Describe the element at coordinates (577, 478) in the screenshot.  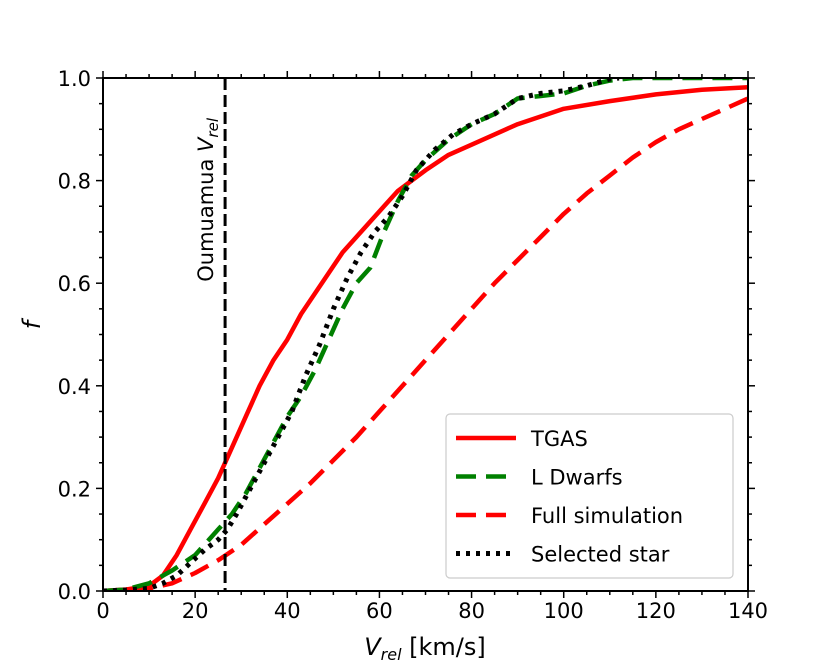
I see `legend-label-l-dwarfs: L Dwarfs` at that location.